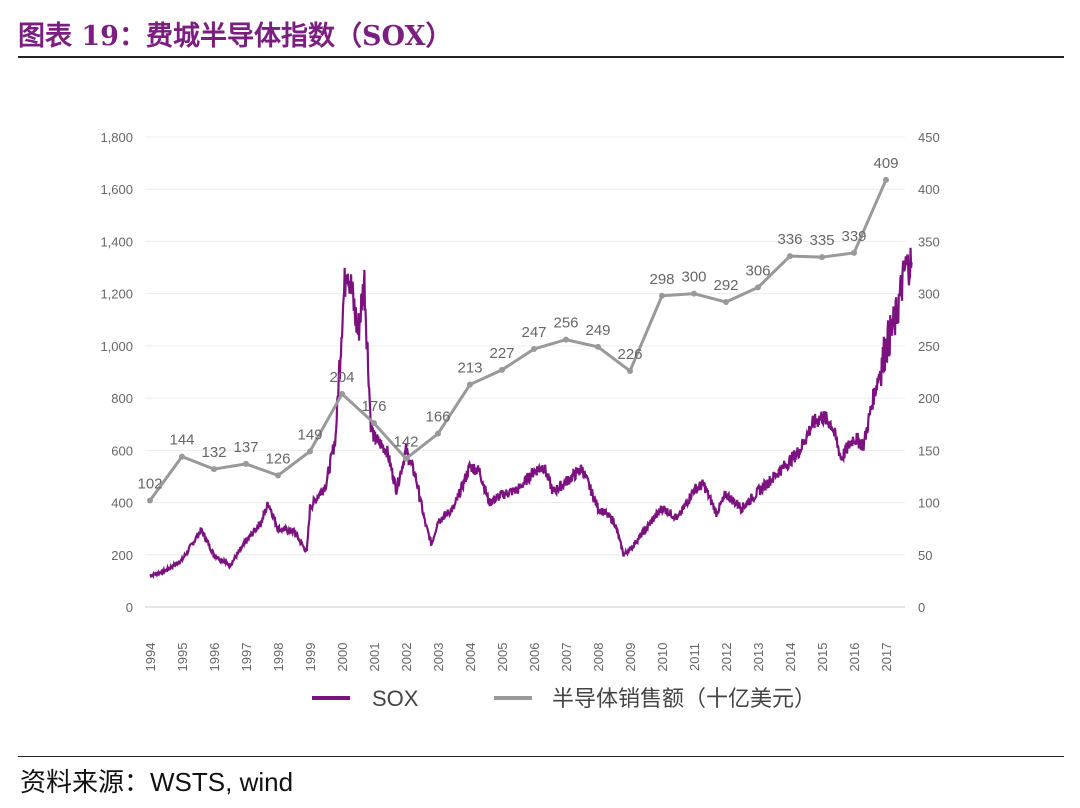  I want to click on sales-data-label: 256, so click(565, 323).